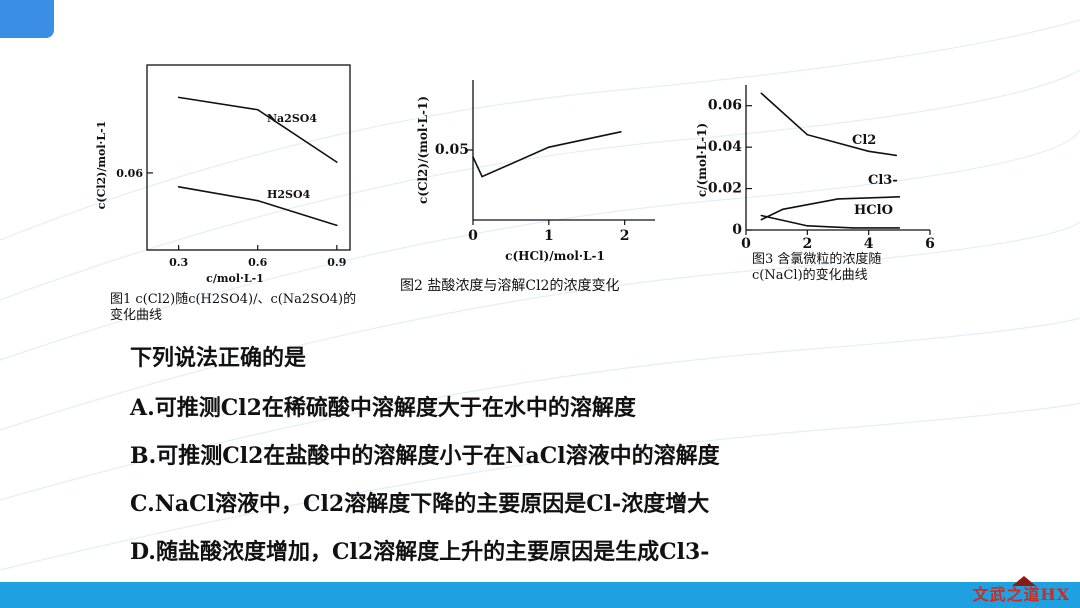 This screenshot has height=608, width=1080. I want to click on series-label-2: HClO, so click(873, 210).